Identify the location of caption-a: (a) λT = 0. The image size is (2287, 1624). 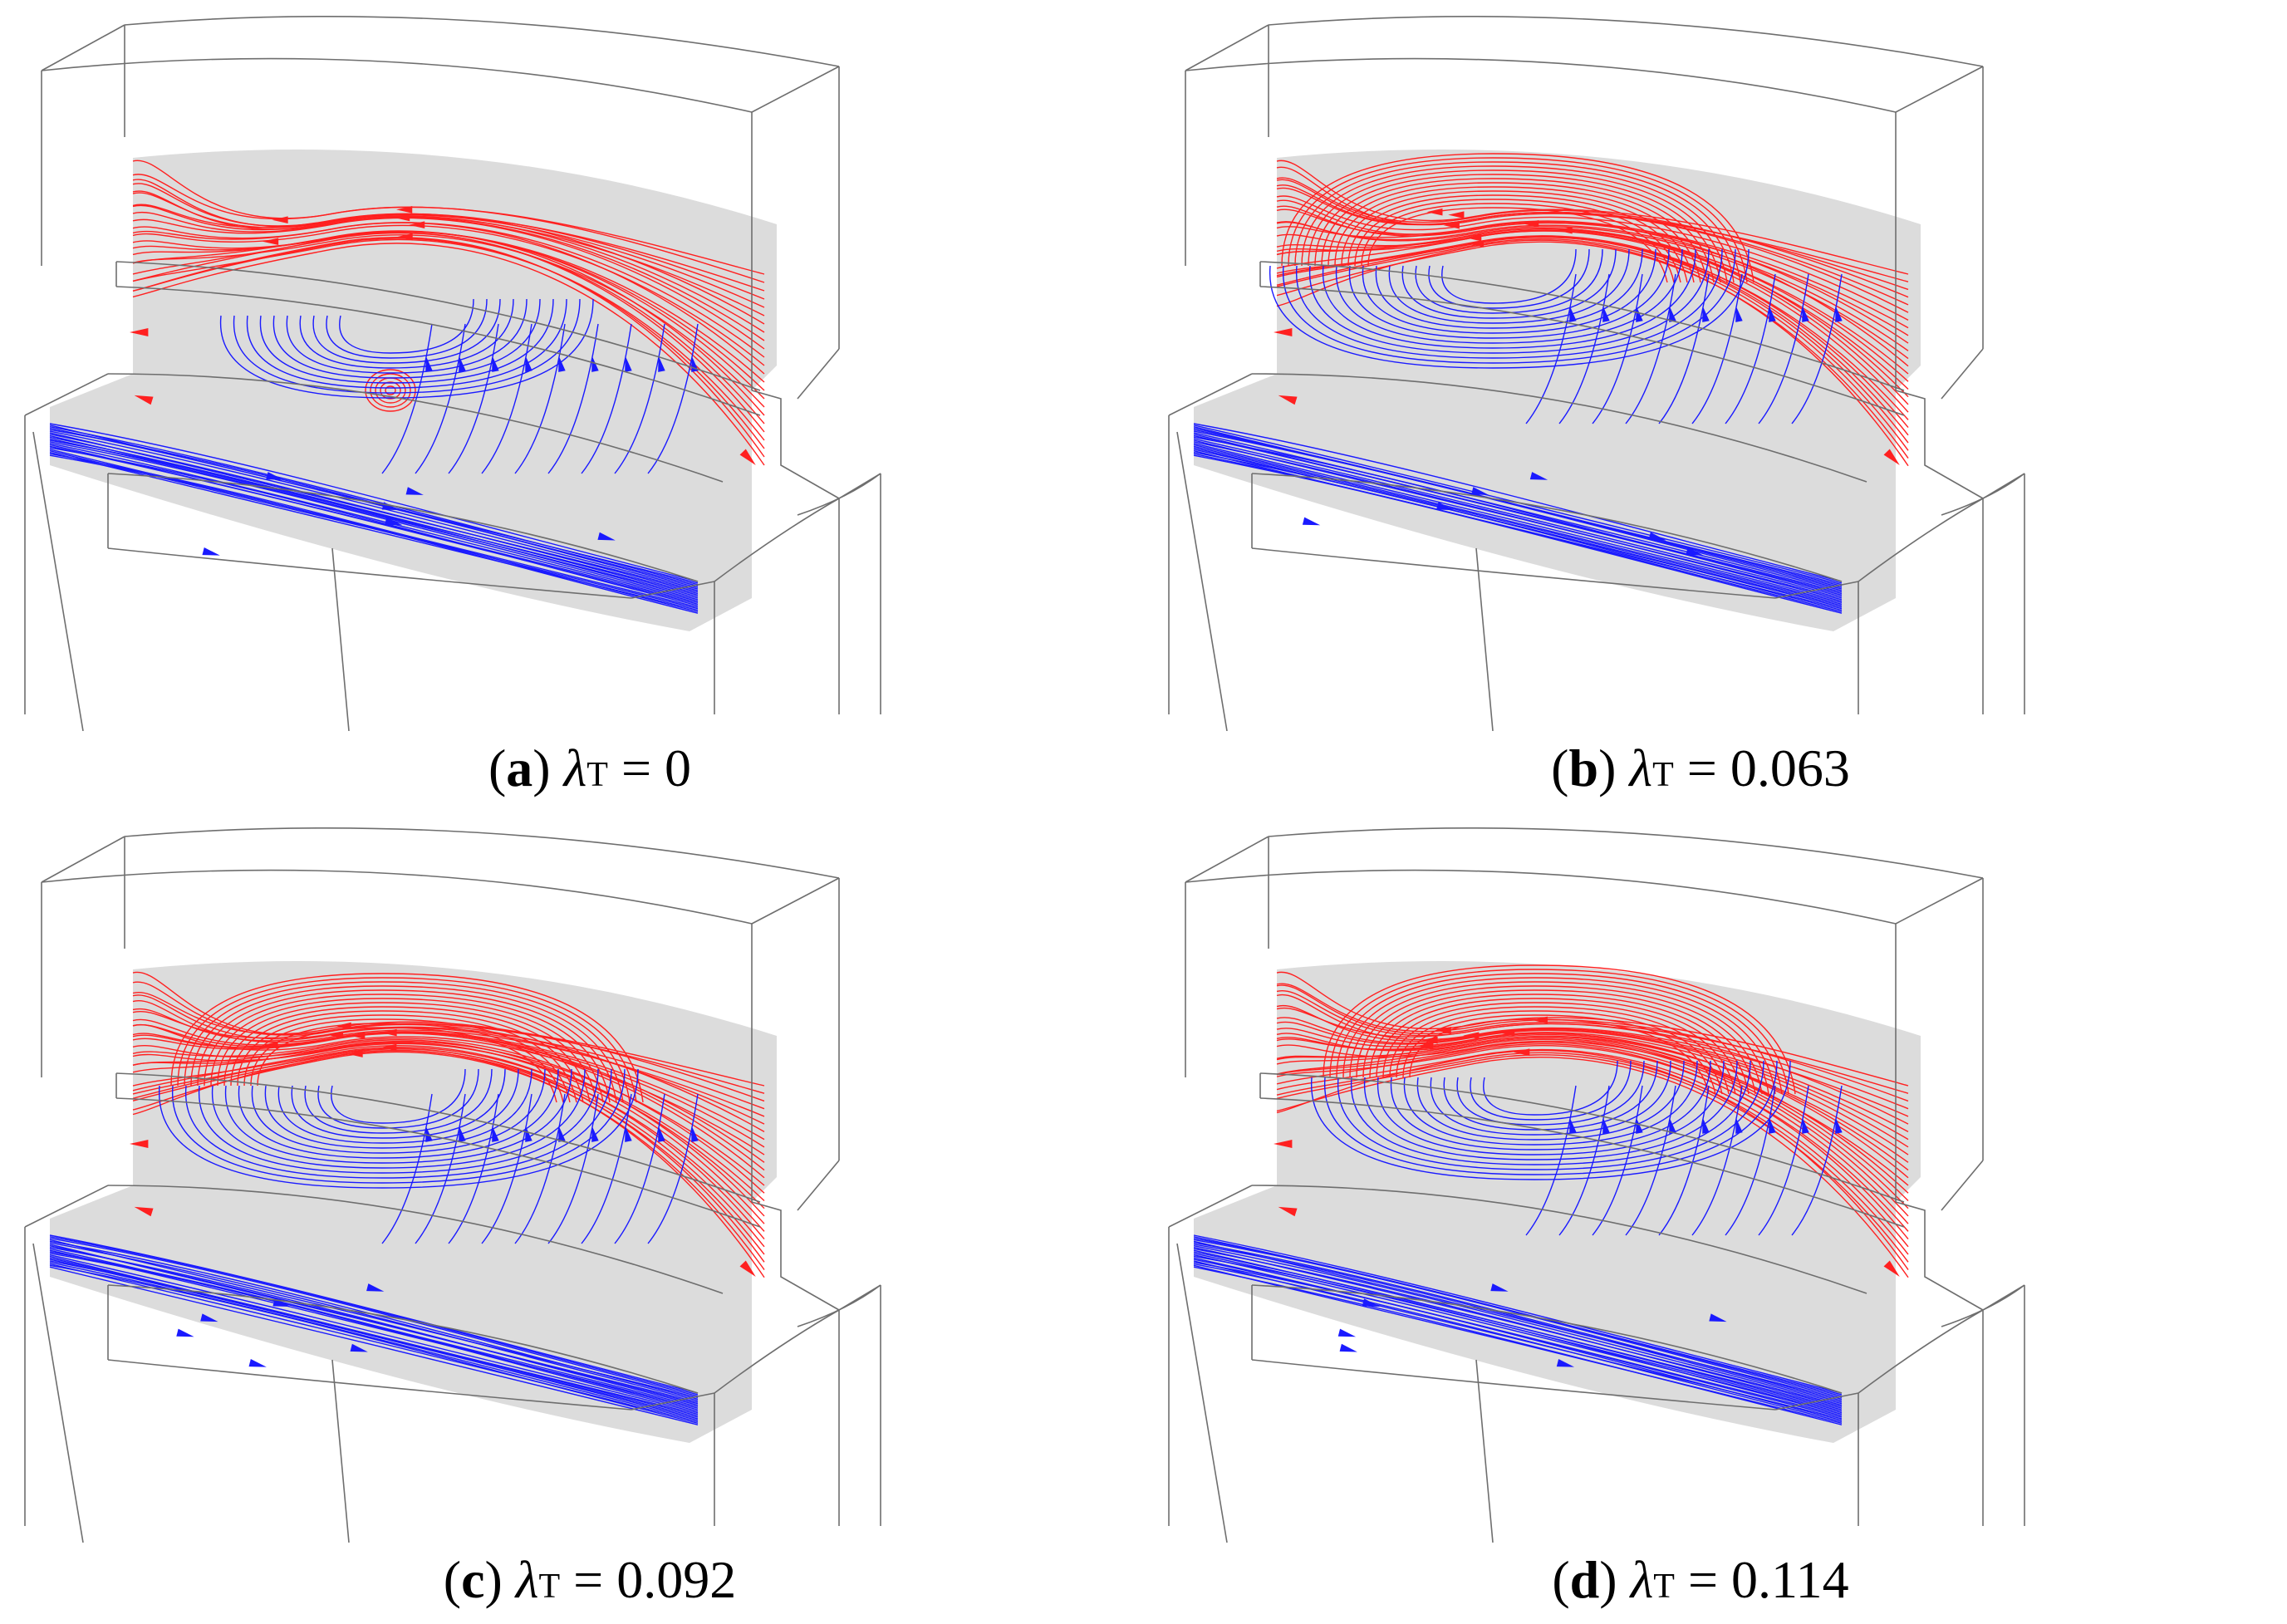
(590, 767).